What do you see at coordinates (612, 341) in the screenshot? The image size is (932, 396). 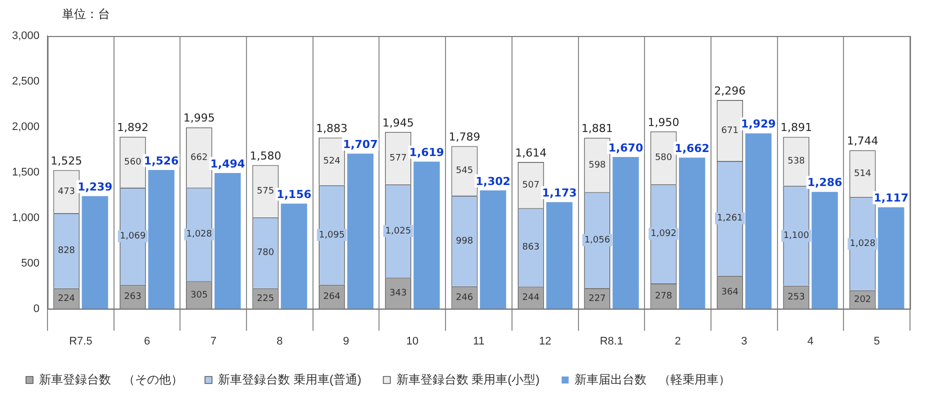 I see `x-tick-label: R8.1` at bounding box center [612, 341].